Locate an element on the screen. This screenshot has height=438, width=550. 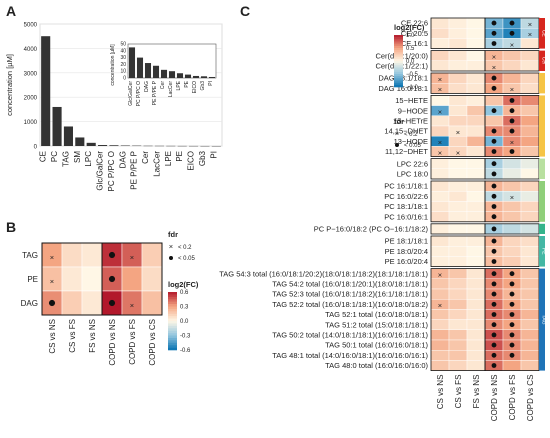
inset-y-tick-label: 40 is located at coordinates (123, 51).